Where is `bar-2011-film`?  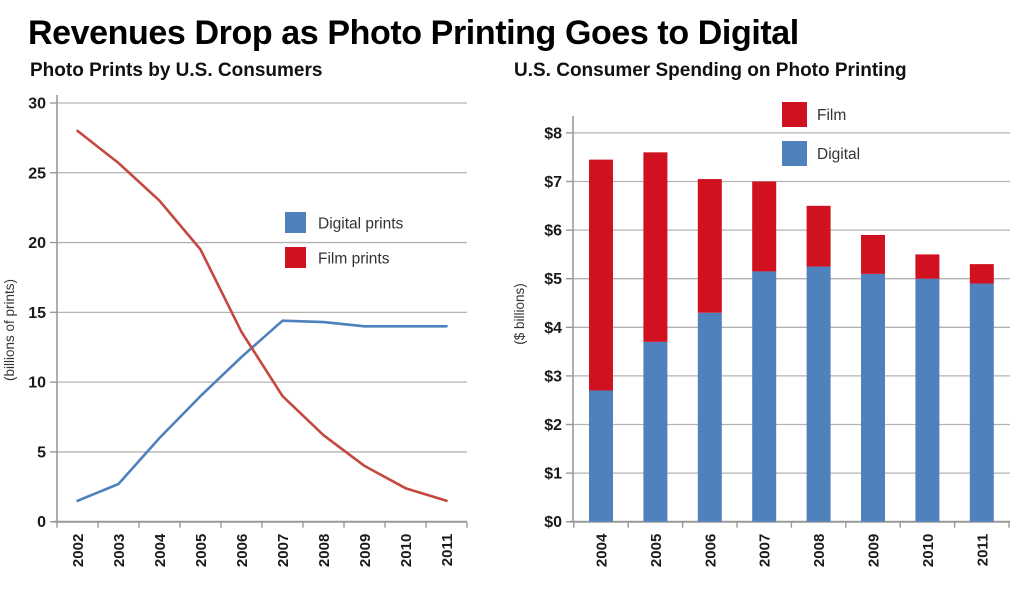
bar-2011-film is located at coordinates (981, 274).